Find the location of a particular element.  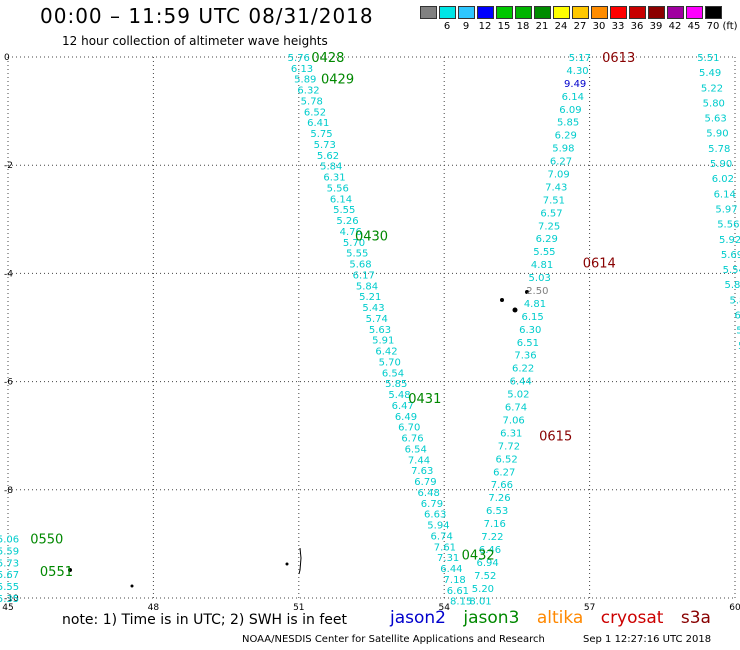

swh-value: 6.47 is located at coordinates (403, 406).